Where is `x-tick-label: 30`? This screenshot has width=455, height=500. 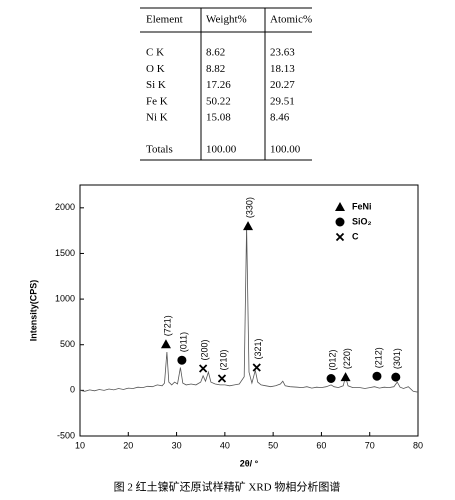
x-tick-label: 30 is located at coordinates (177, 445).